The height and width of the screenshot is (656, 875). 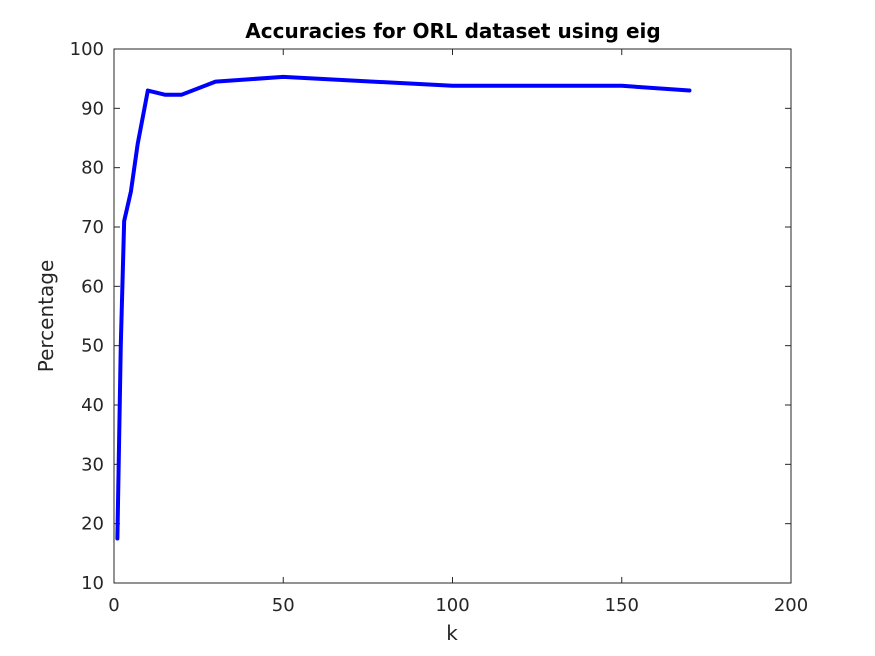 What do you see at coordinates (92, 286) in the screenshot?
I see `y-tick-label: 60` at bounding box center [92, 286].